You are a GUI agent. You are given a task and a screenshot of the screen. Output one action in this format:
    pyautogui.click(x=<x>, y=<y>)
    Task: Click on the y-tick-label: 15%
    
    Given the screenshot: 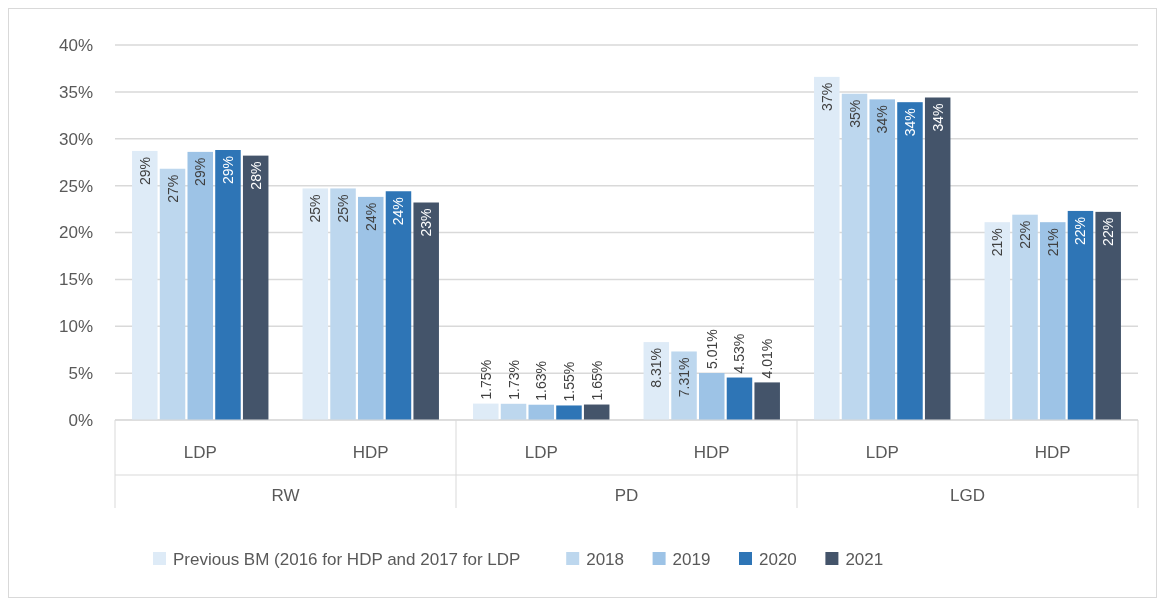 What is the action you would take?
    pyautogui.click(x=75, y=280)
    